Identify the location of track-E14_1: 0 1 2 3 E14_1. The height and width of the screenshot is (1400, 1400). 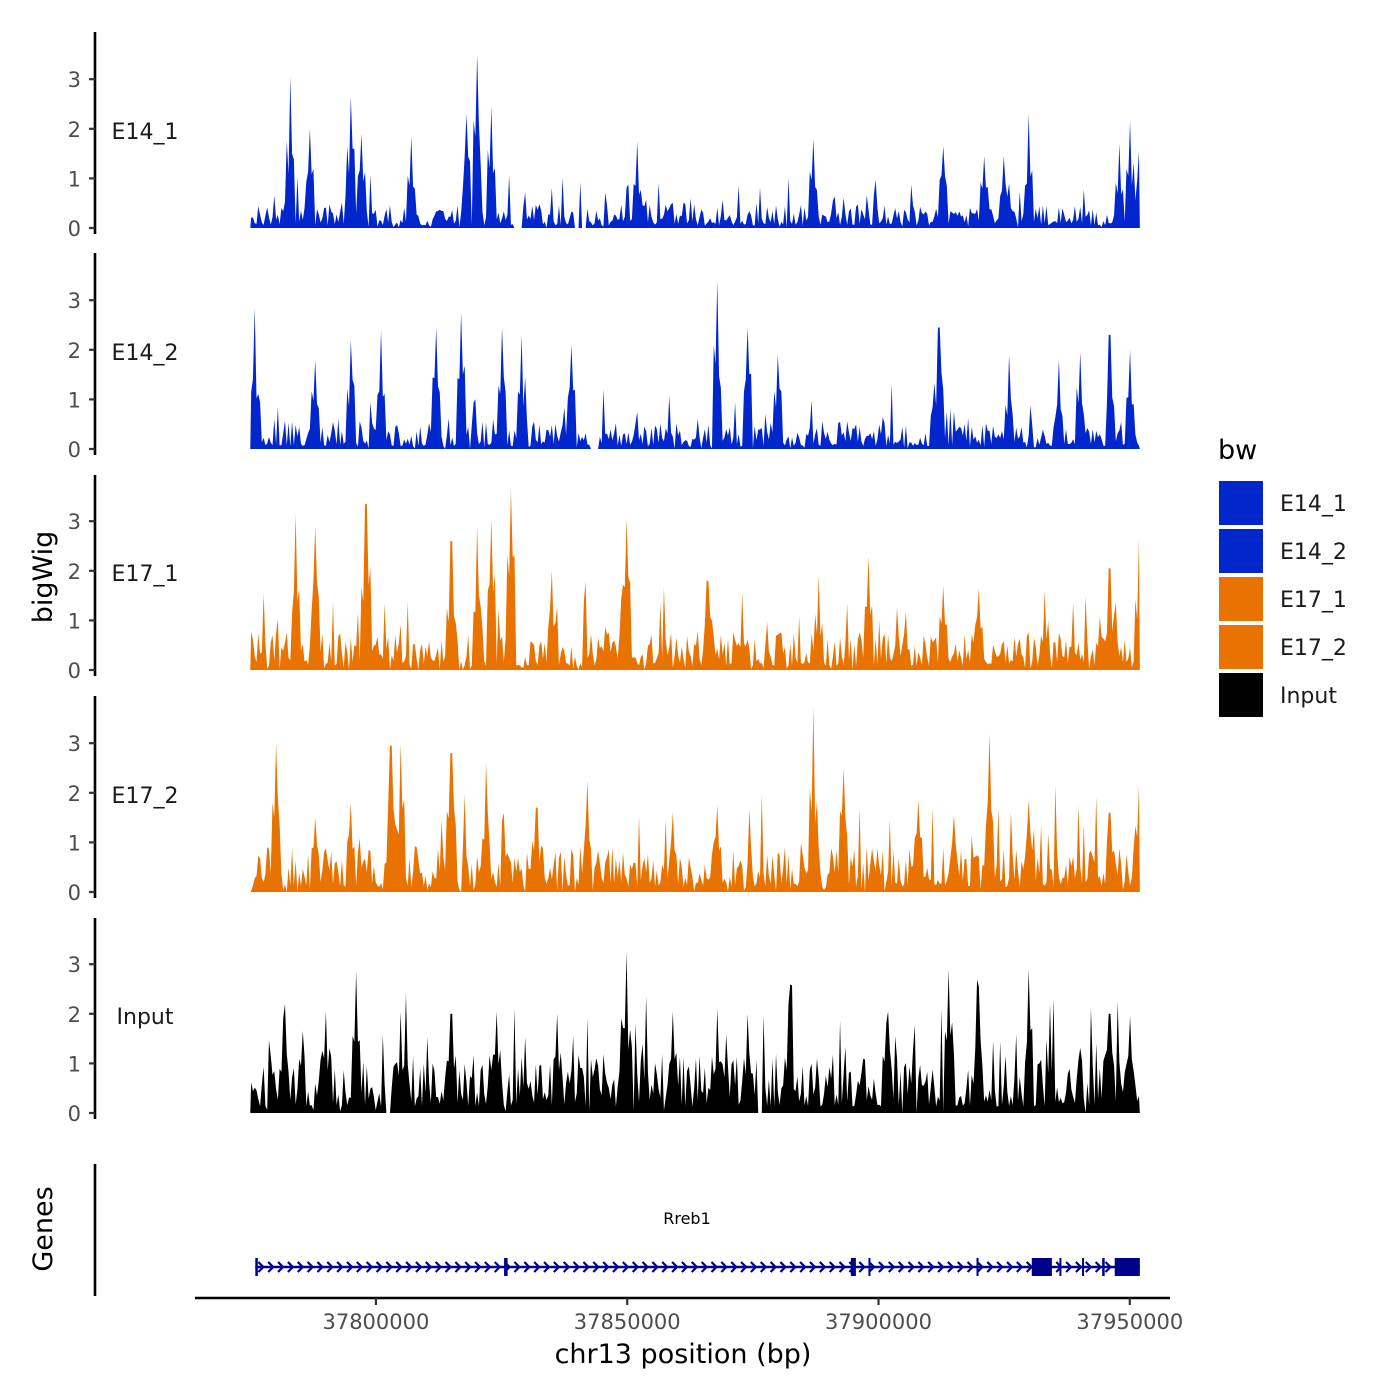
(604, 136).